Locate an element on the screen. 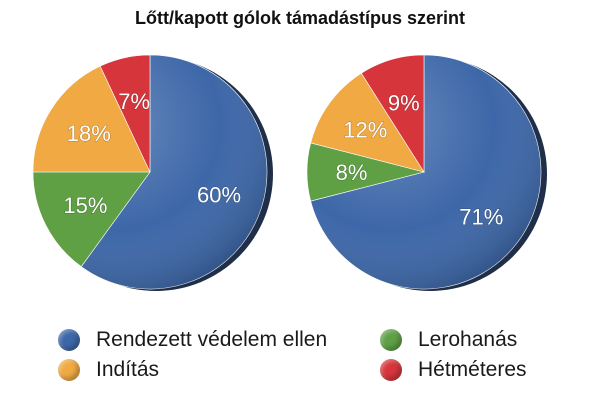  legend-item-inditas: Indítás is located at coordinates (219, 370).